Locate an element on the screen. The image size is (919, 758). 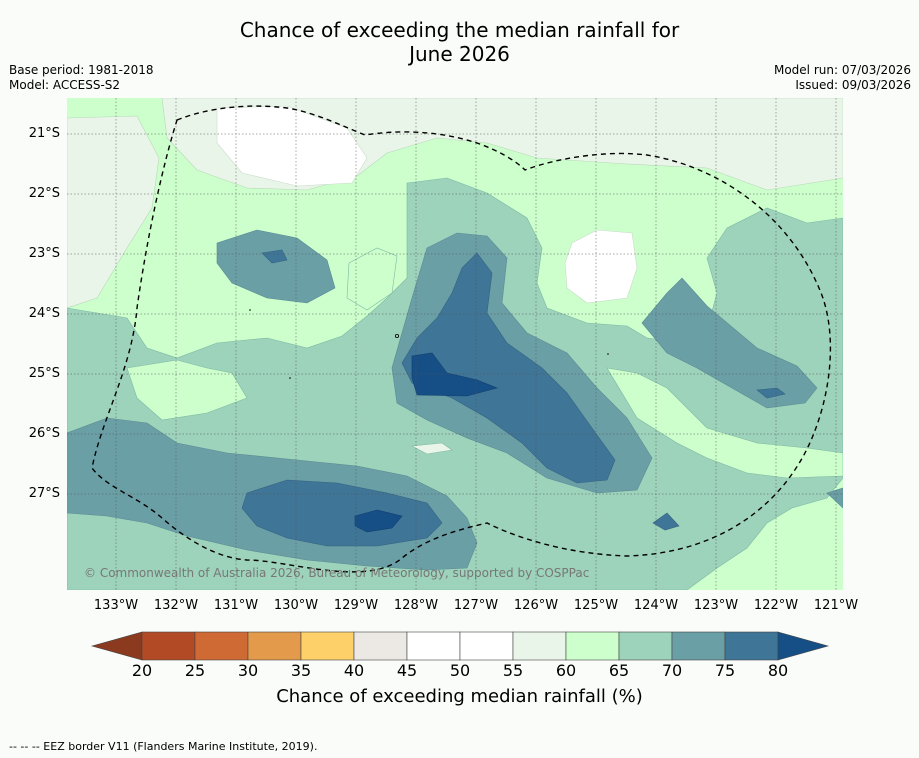
contour-above-80-south is located at coordinates (378, 521).